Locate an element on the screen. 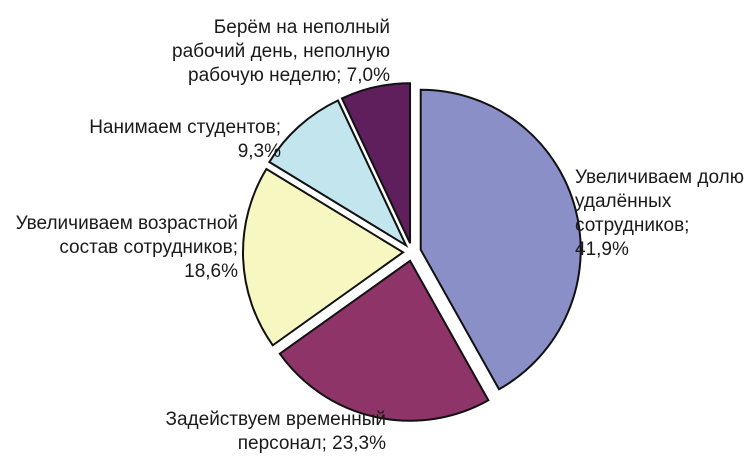 The image size is (752, 474). label-line: Задействуем временный is located at coordinates (276, 419).